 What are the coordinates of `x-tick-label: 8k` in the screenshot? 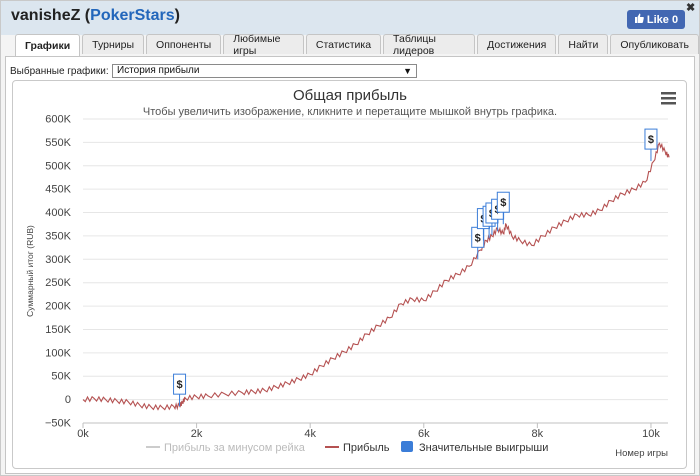 It's located at (538, 434).